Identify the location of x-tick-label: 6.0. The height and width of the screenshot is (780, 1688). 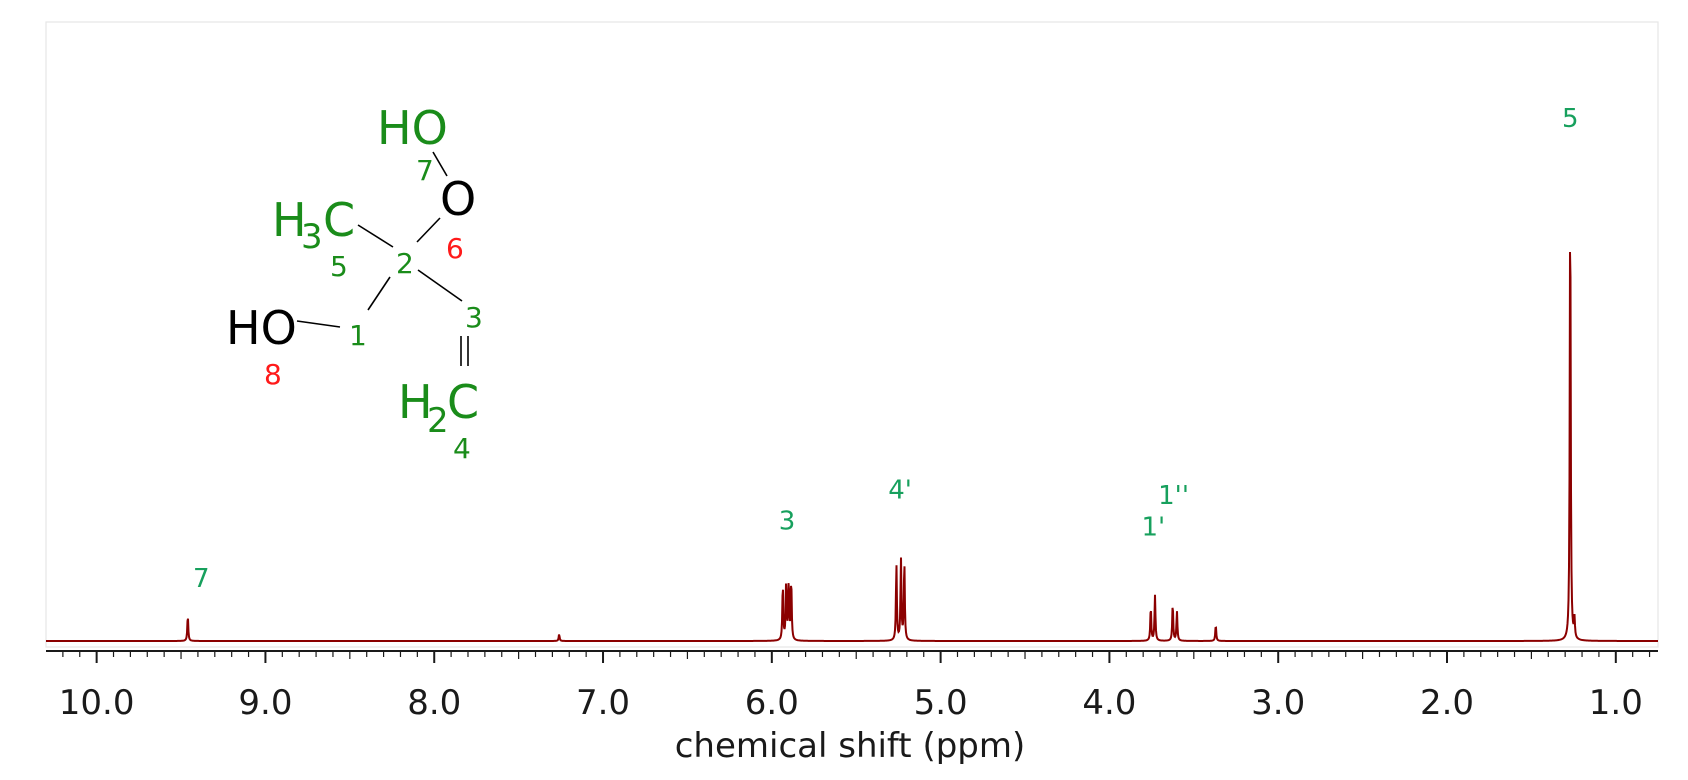
(772, 703).